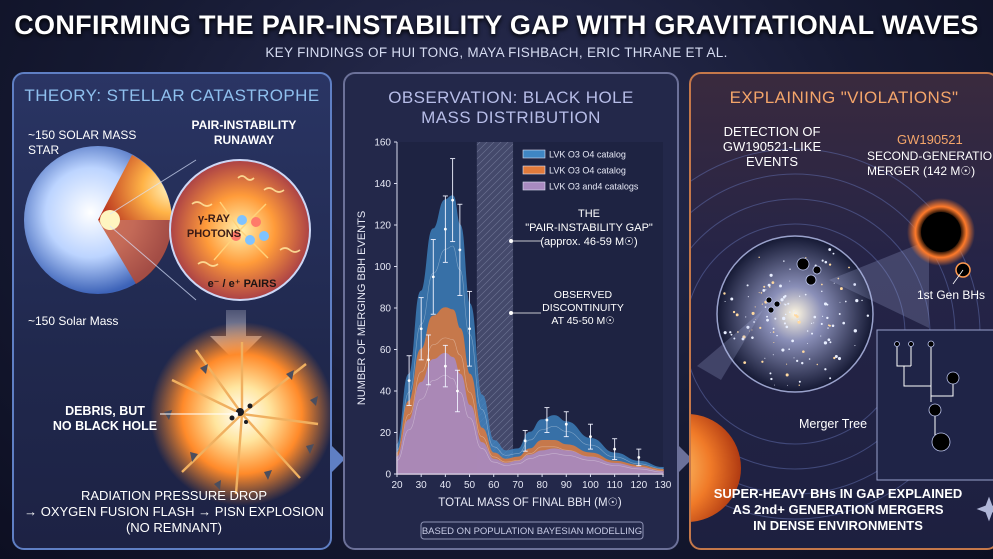 Image resolution: width=993 pixels, height=559 pixels. I want to click on first-gen-label: 1st Gen BHs, so click(951, 295).